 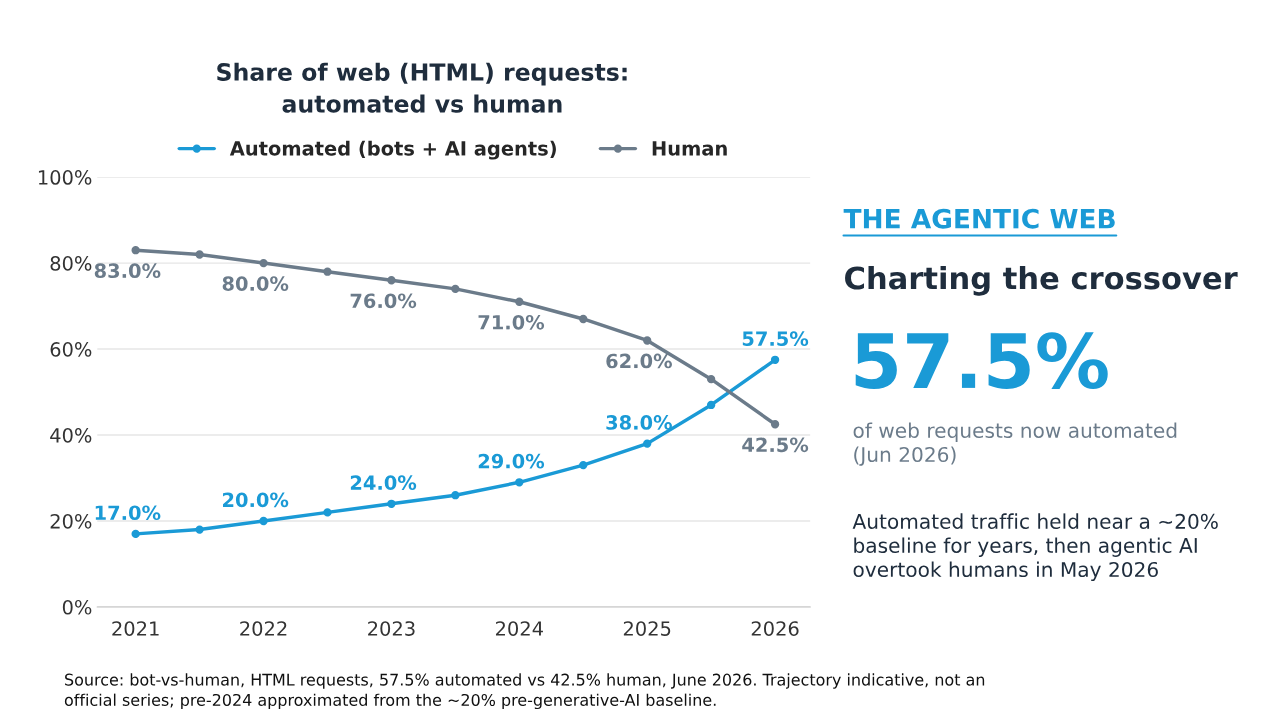 I want to click on data-label: 29.0%, so click(x=511, y=461).